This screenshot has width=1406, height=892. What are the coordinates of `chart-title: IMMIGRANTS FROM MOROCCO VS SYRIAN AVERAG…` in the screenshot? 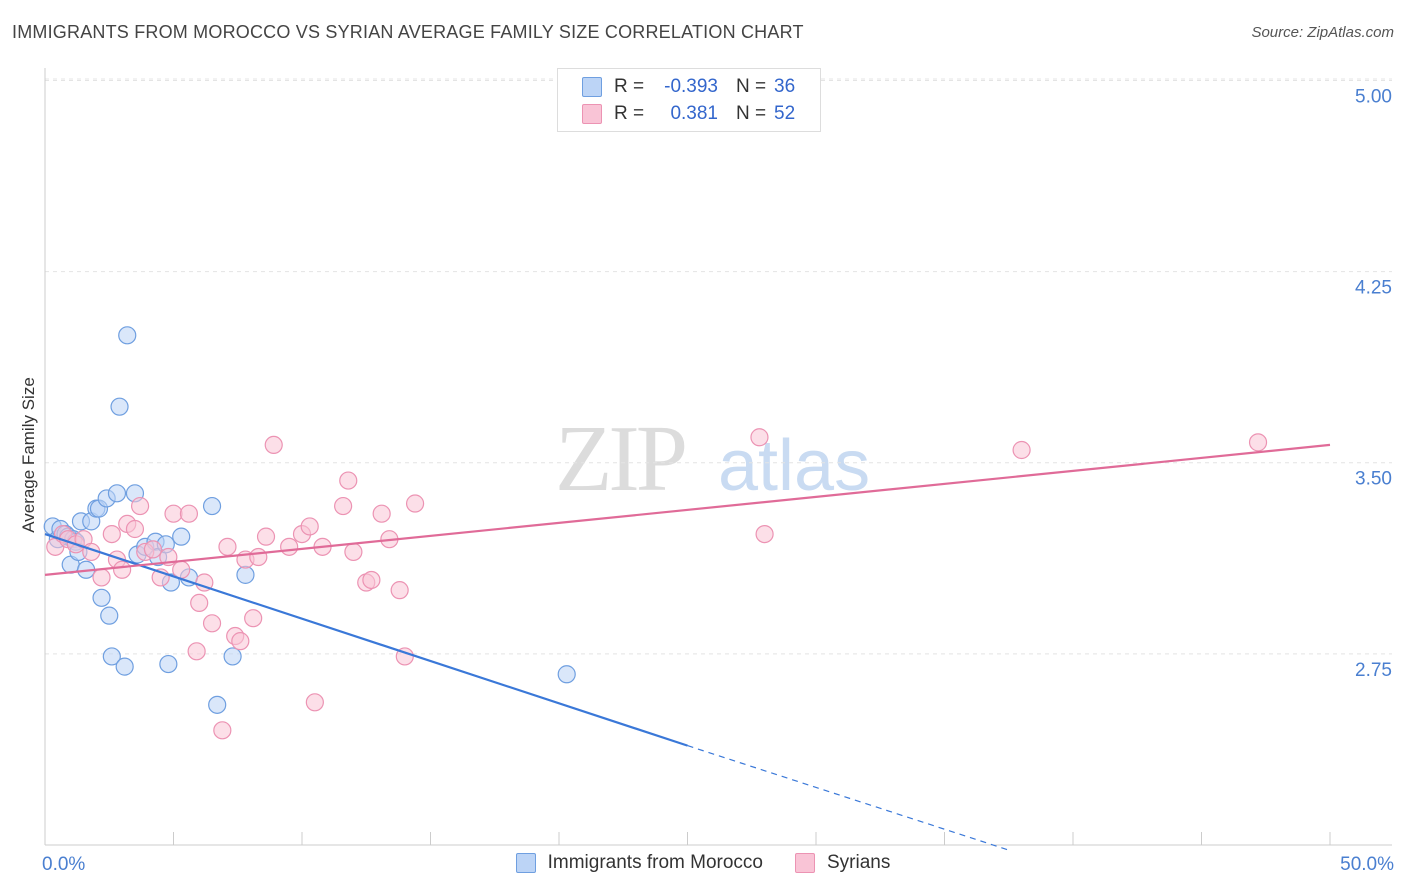 It's located at (408, 32).